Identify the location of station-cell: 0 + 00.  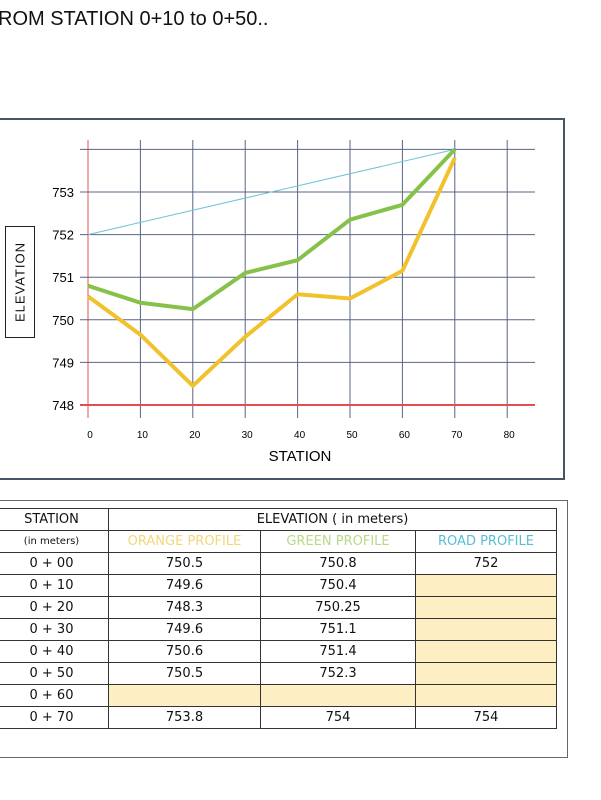
(54, 563).